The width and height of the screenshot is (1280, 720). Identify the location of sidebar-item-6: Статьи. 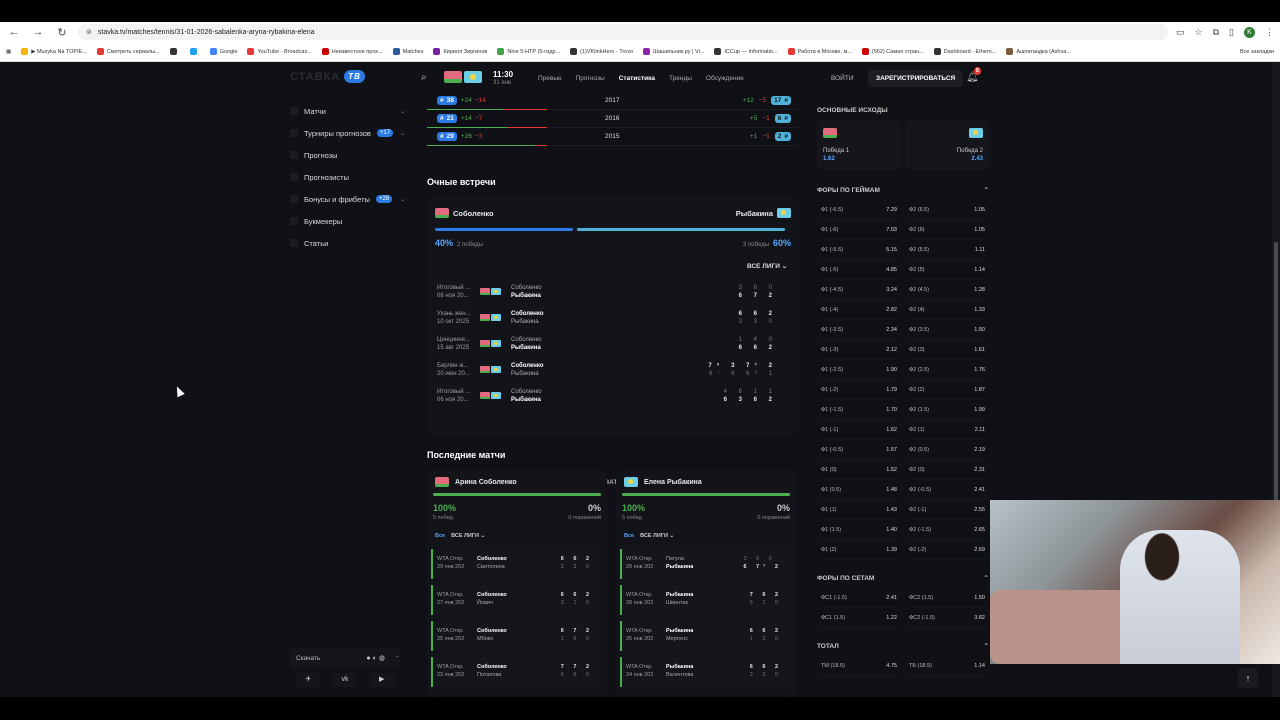
(347, 243).